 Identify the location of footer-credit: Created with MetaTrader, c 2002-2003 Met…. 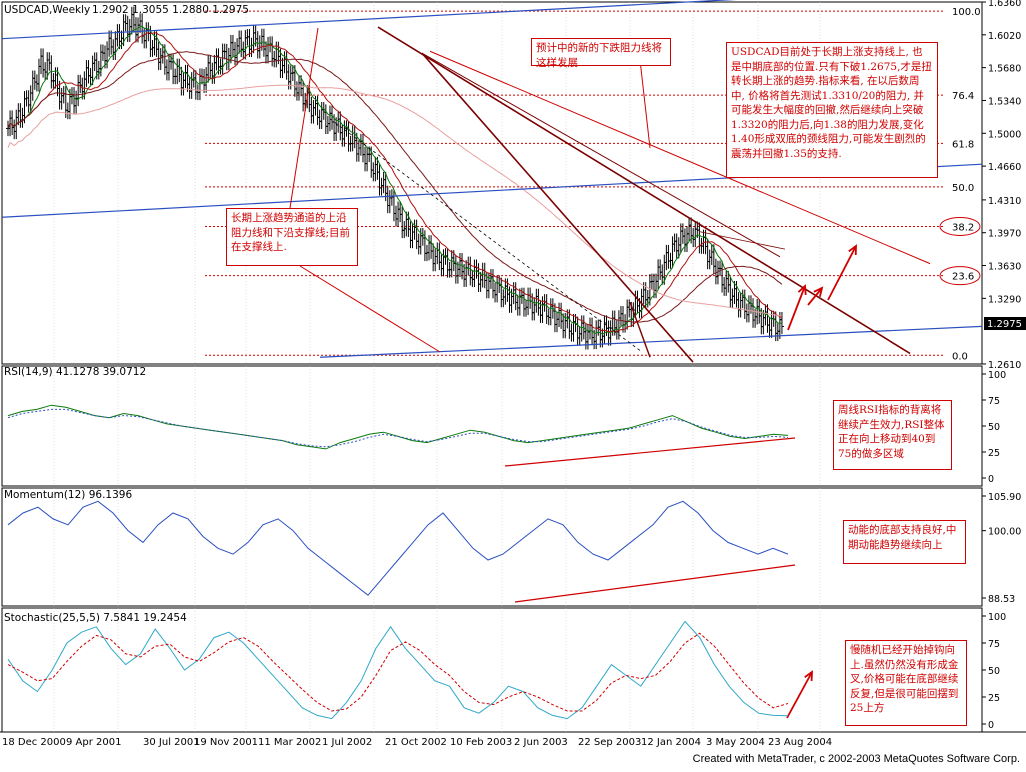
(856, 759).